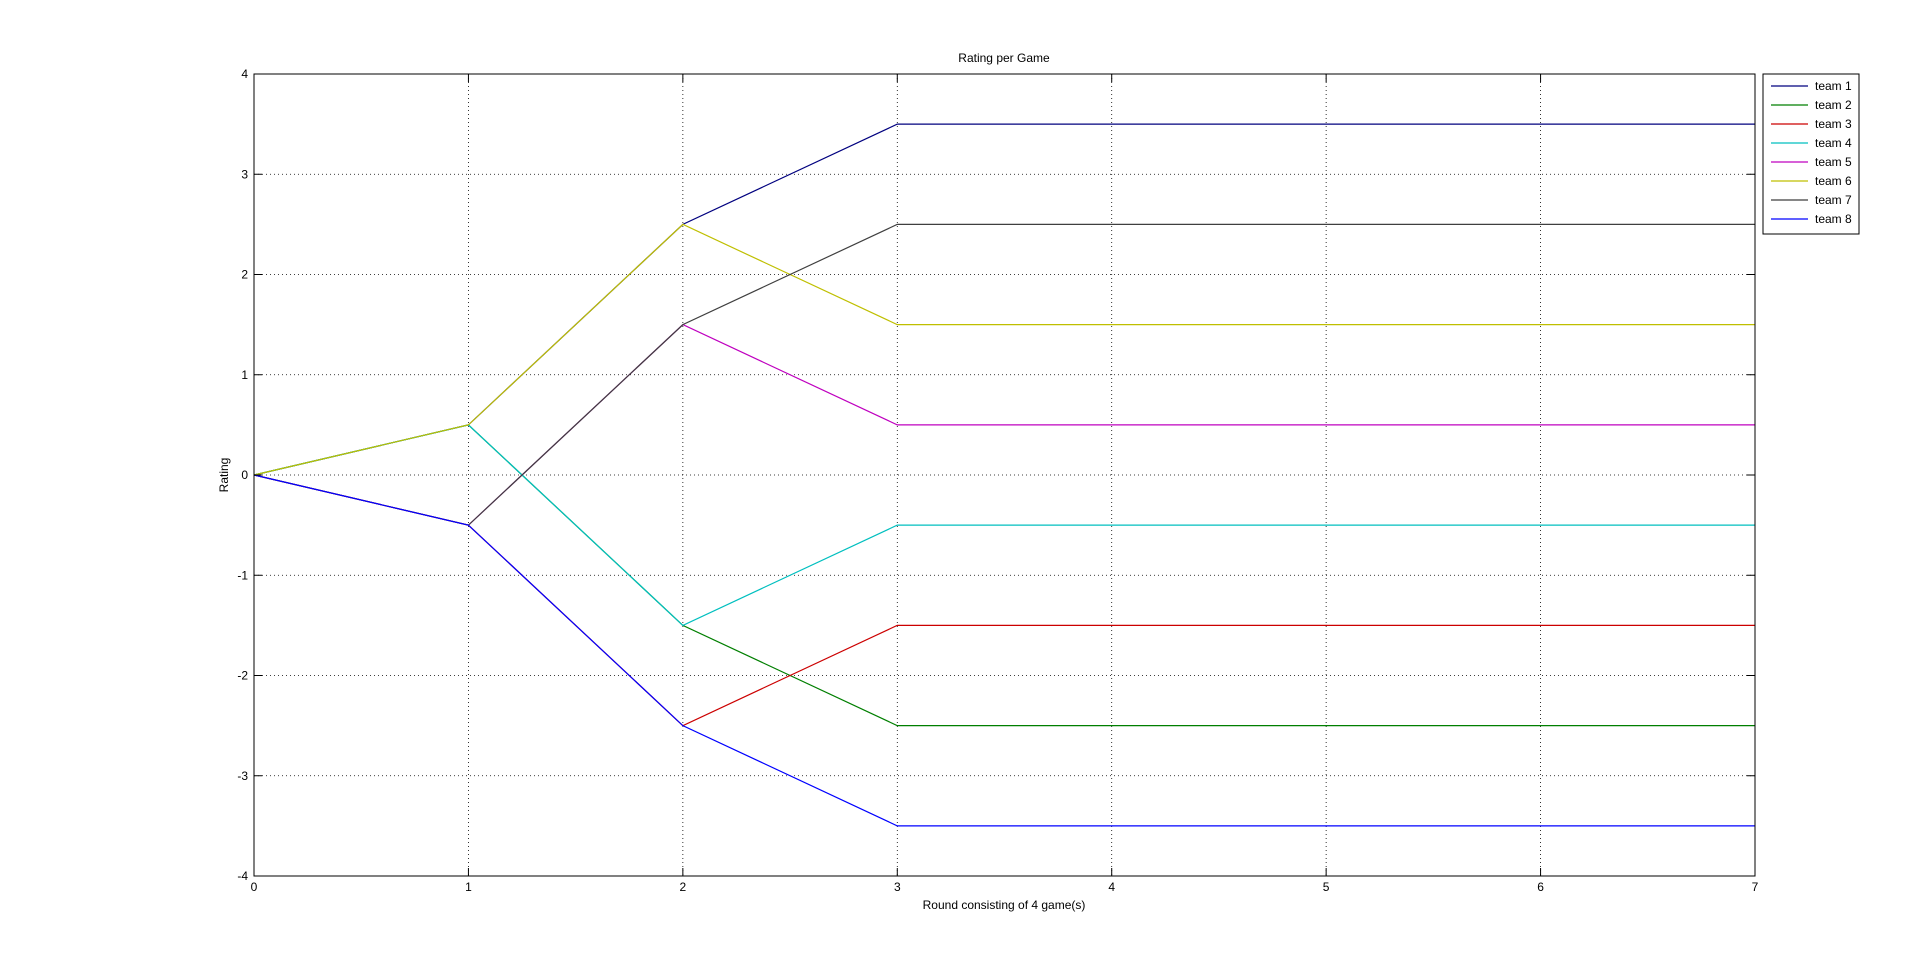 This screenshot has width=1921, height=977. I want to click on legend-label: team 6, so click(1833, 181).